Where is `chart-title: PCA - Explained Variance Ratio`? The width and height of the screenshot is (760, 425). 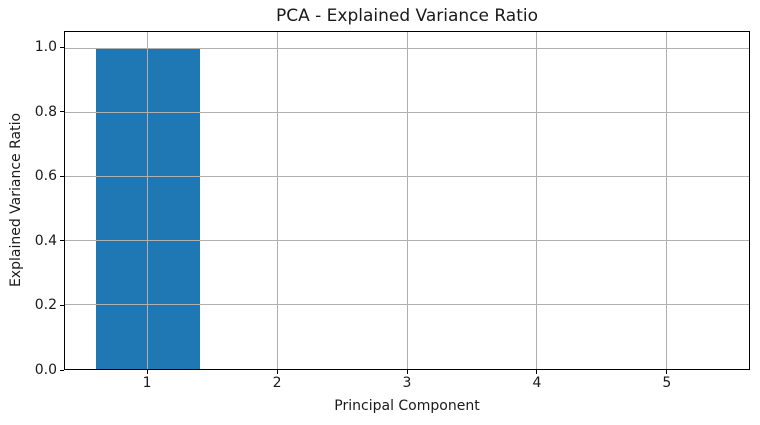 chart-title: PCA - Explained Variance Ratio is located at coordinates (407, 16).